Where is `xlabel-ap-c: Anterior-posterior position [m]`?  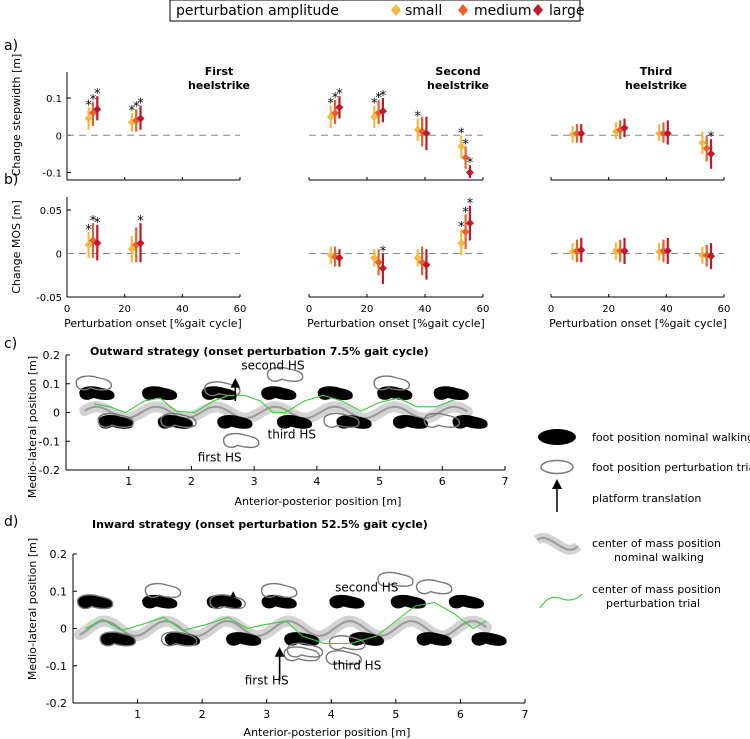 xlabel-ap-c: Anterior-posterior position [m] is located at coordinates (318, 501).